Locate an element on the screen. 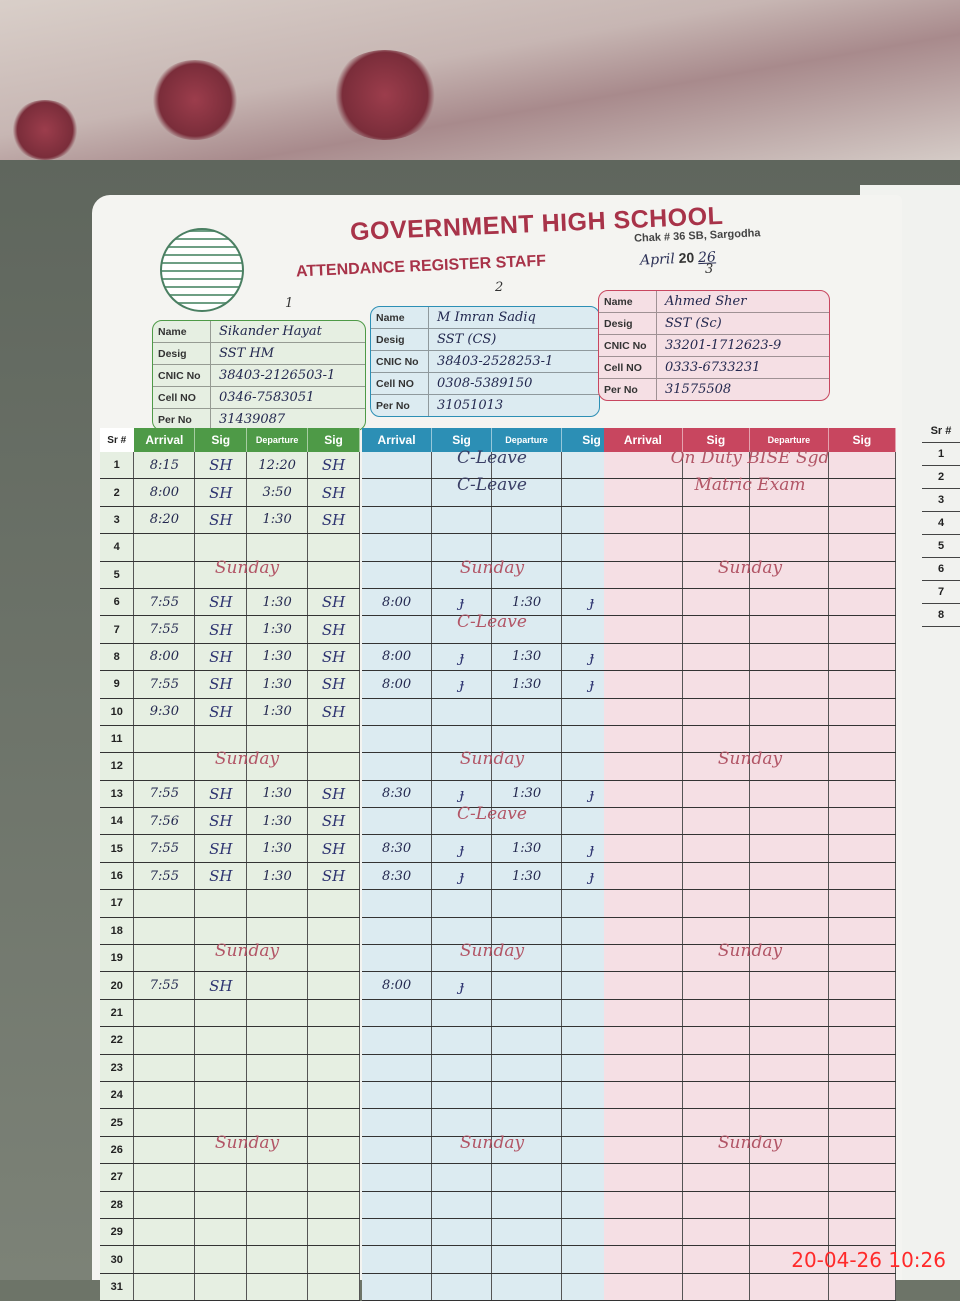 This screenshot has width=960, height=1301. arrival-cell: 7:56 is located at coordinates (165, 821).